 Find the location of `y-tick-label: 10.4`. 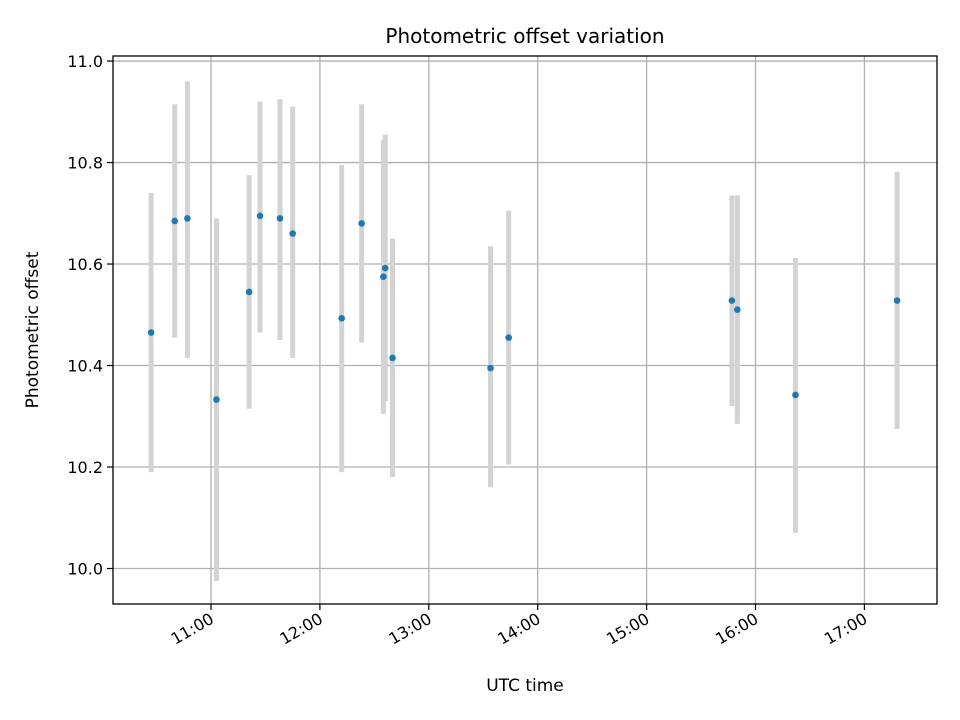

y-tick-label: 10.4 is located at coordinates (85, 366).